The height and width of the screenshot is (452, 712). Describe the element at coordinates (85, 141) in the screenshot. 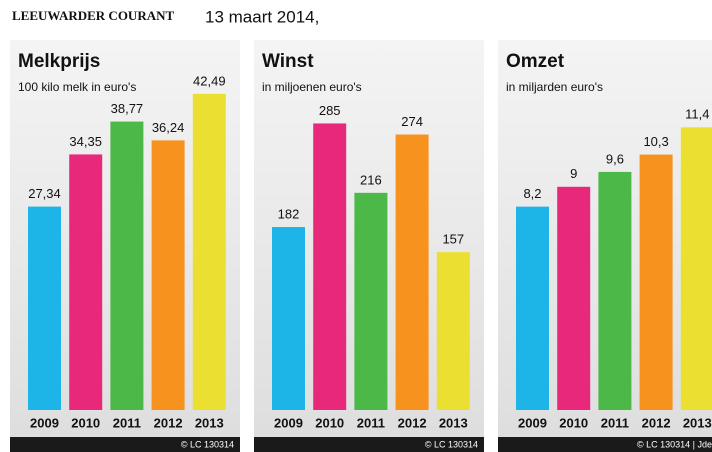

I see `value-label: 34,35` at that location.